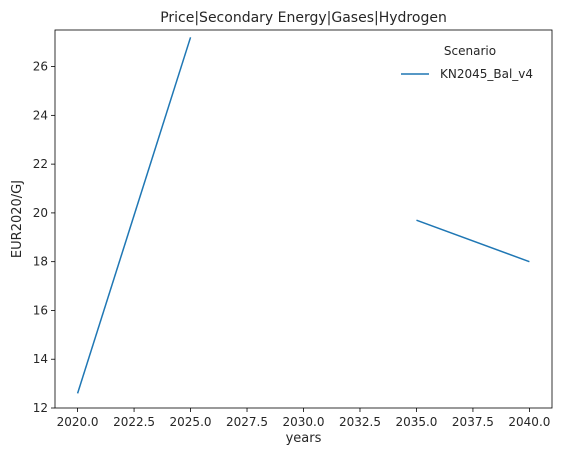 This screenshot has width=561, height=456. I want to click on y-tick-label: 24, so click(40, 115).